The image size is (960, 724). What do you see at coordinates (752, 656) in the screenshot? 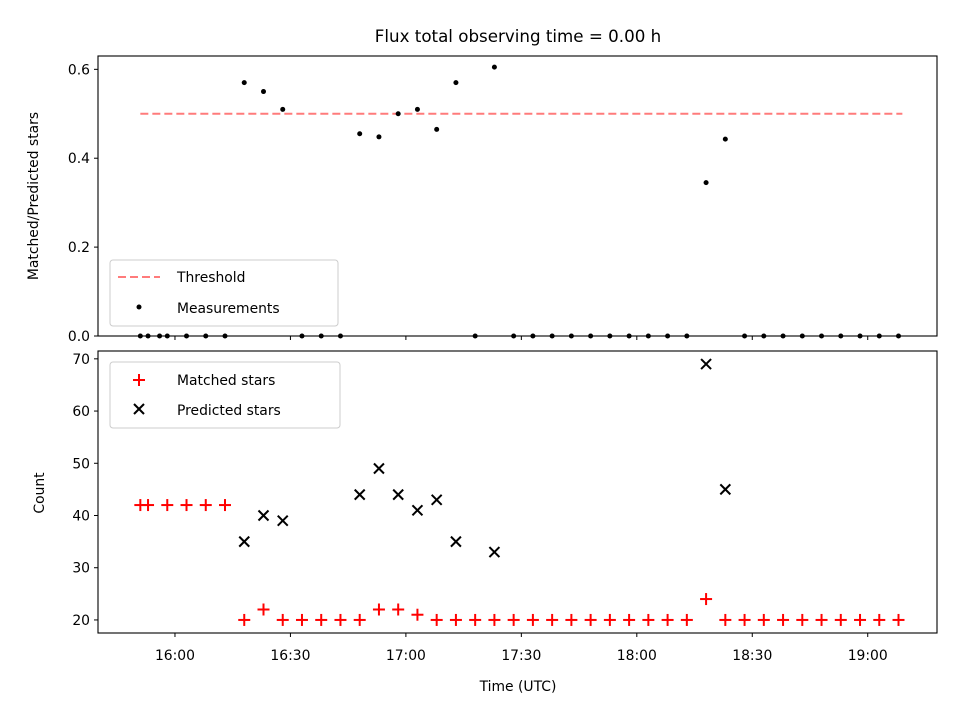
I see `x-tick-label: 18:30` at bounding box center [752, 656].